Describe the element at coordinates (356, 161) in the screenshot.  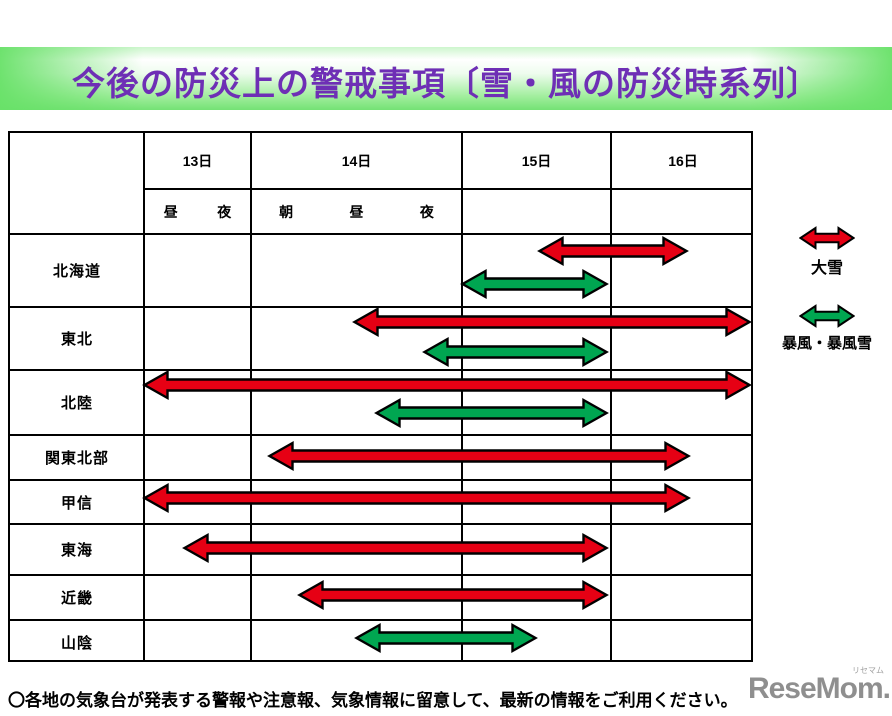
I see `day-header: 14日` at that location.